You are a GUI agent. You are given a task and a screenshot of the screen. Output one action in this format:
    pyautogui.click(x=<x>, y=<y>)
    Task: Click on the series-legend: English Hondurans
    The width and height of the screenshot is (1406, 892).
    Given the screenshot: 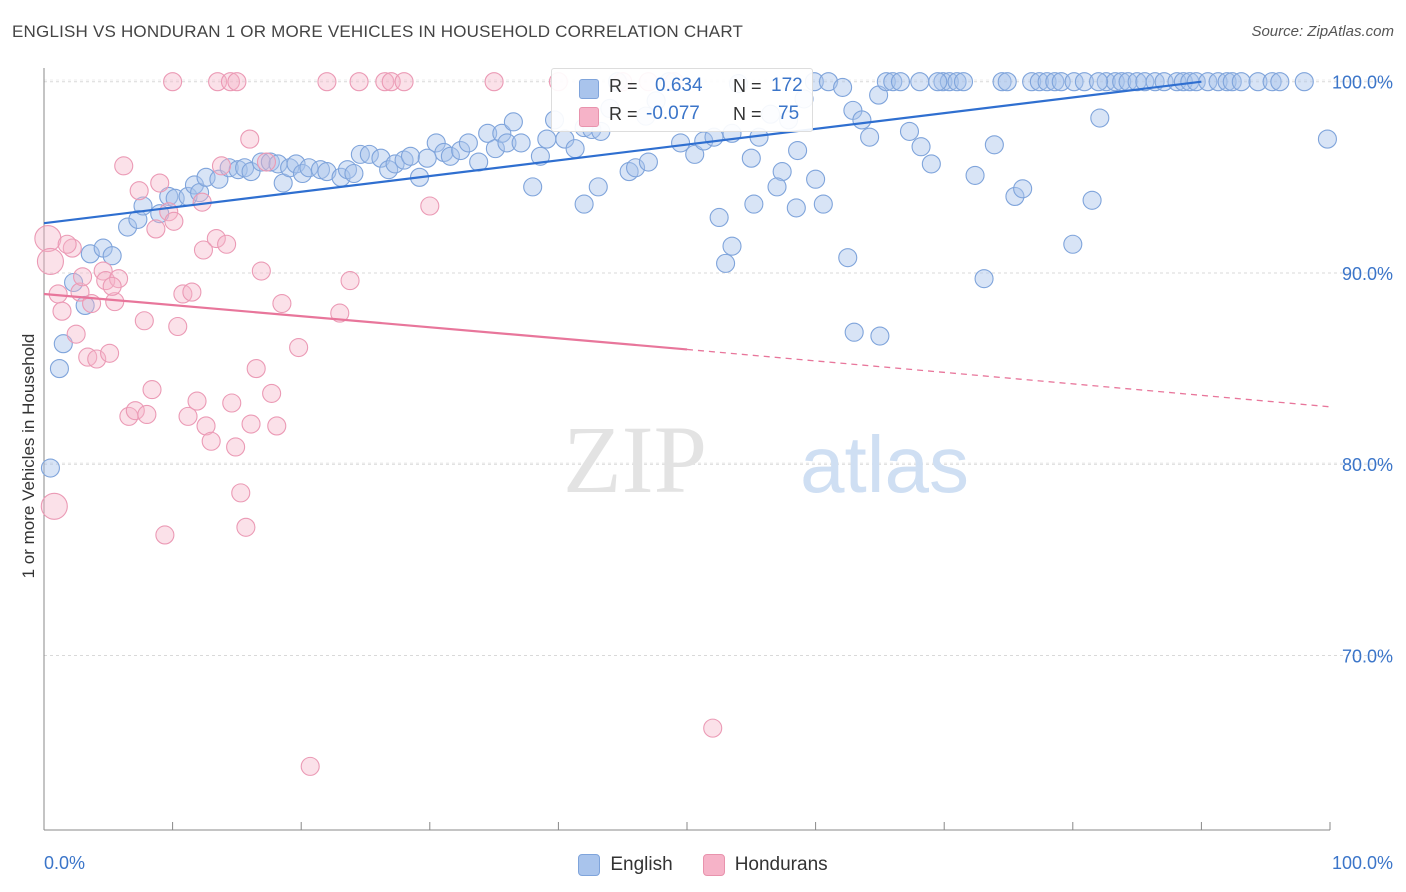 What is the action you would take?
    pyautogui.click(x=703, y=865)
    